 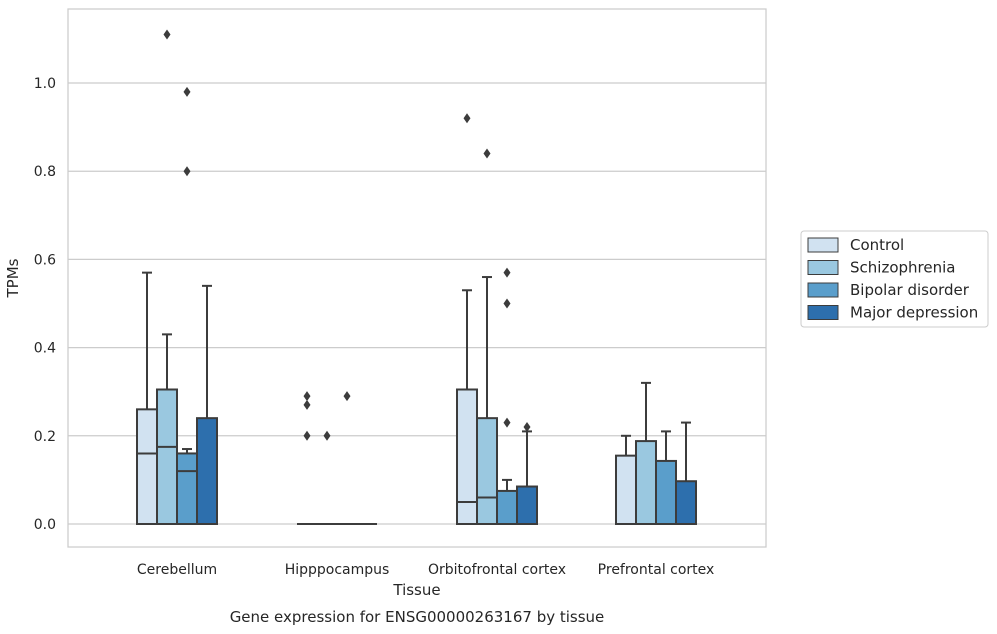 I want to click on legend-frame, so click(x=894, y=279).